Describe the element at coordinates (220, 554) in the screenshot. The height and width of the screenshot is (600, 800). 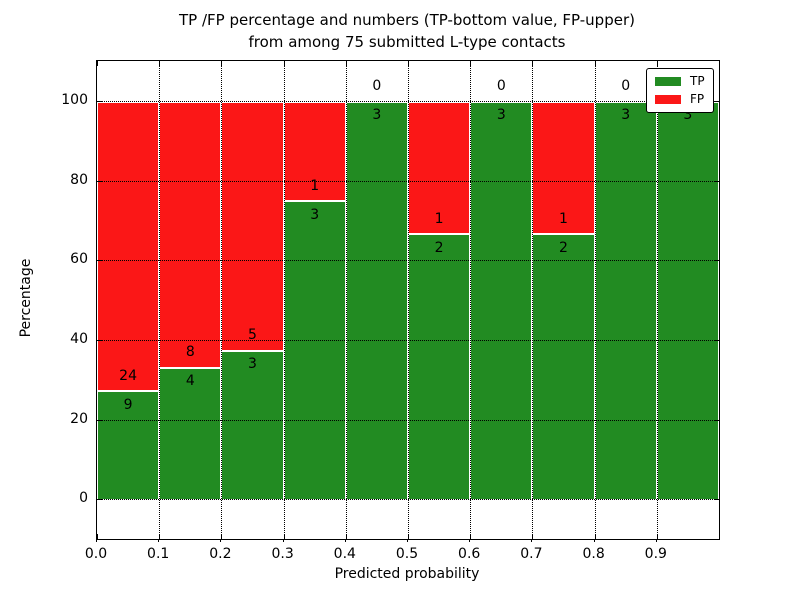
I see `x-tick-label: 0.2` at that location.